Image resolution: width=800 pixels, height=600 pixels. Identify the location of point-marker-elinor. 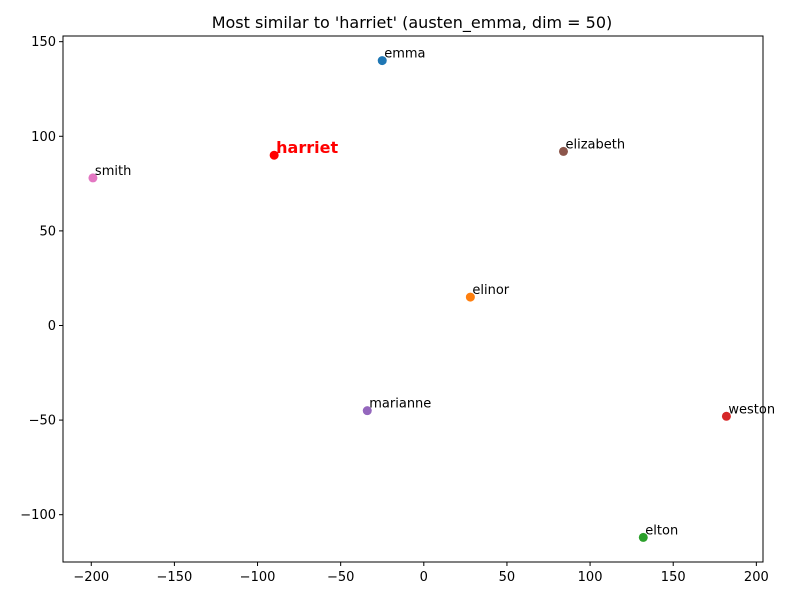
(470, 297).